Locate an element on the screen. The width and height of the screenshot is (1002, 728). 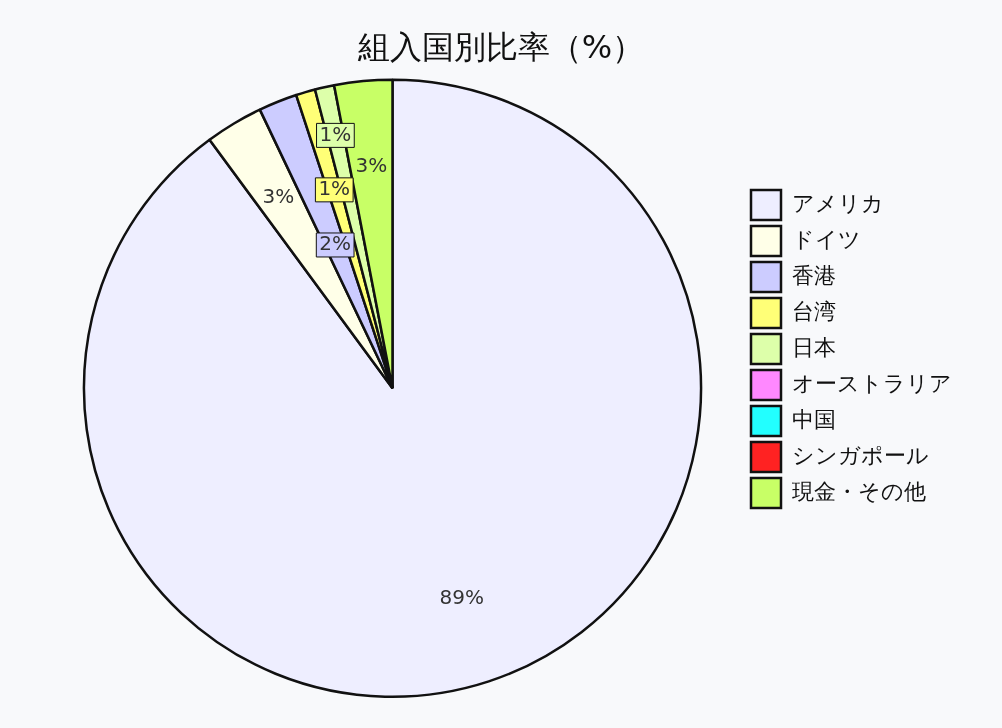
legend-label: 香港 is located at coordinates (814, 275).